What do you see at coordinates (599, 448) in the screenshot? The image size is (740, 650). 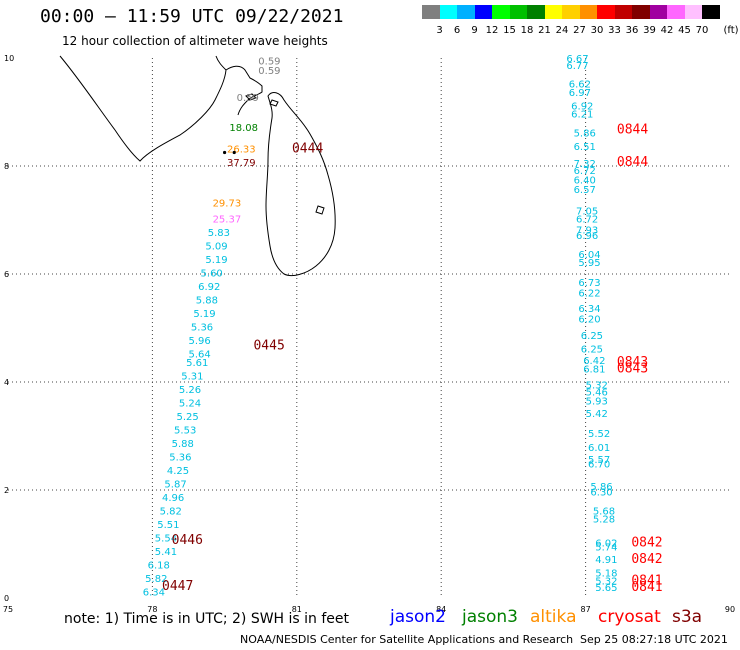 I see `wave-height-value: 6.01` at bounding box center [599, 448].